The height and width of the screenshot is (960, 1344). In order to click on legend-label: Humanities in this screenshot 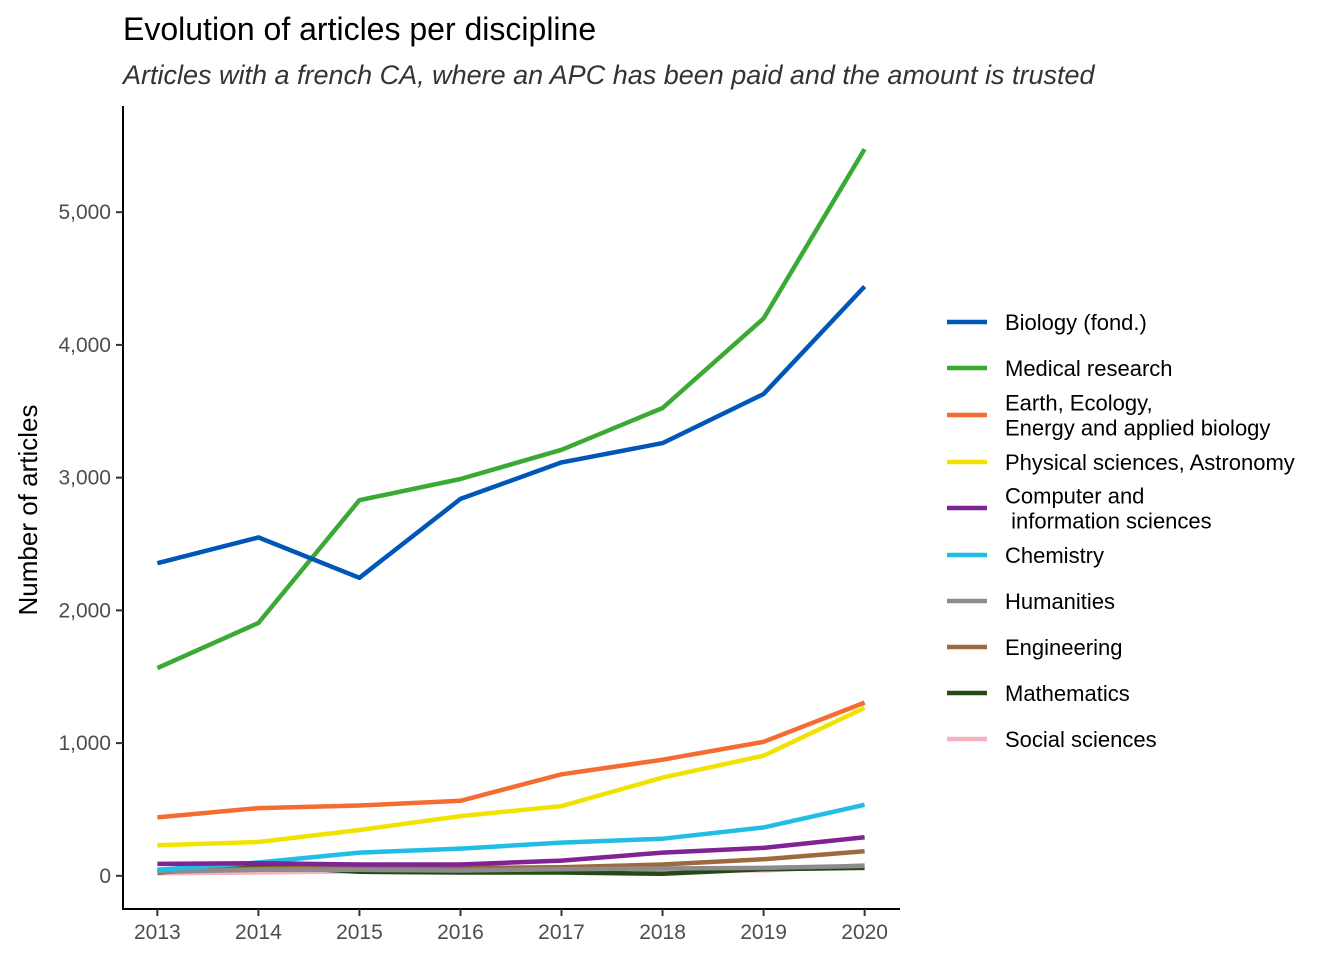, I will do `click(1060, 601)`.